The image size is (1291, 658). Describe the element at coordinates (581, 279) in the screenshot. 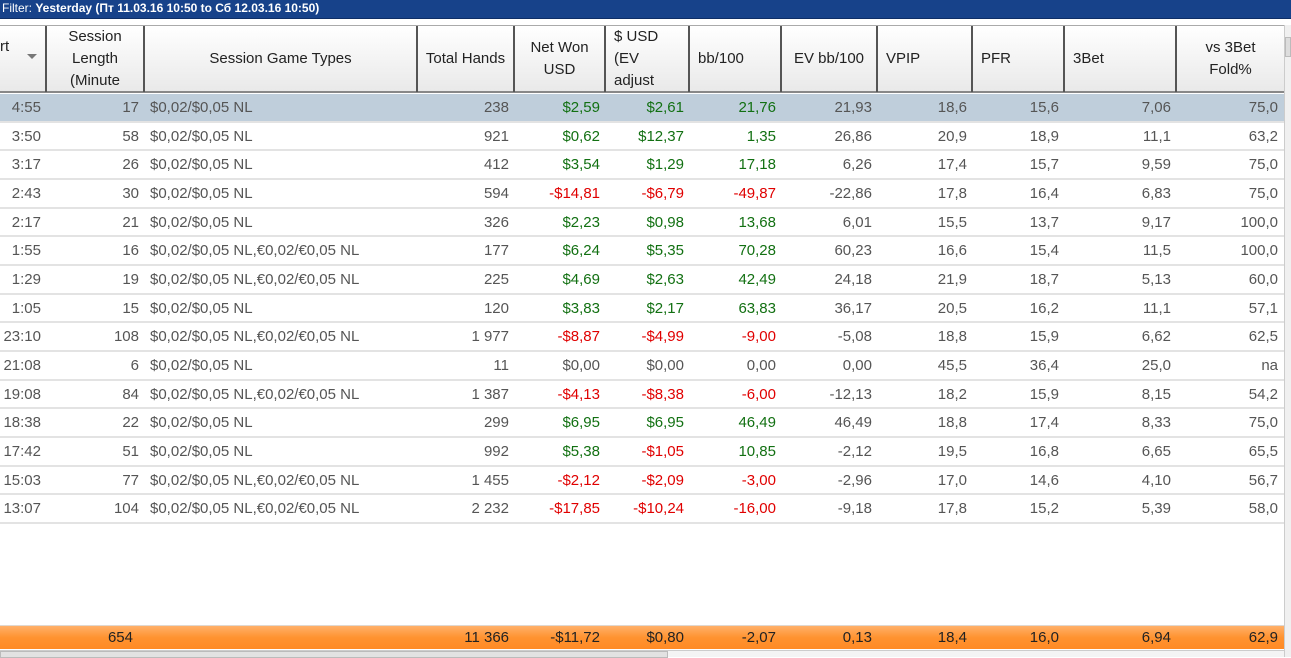

I see `cell-net-won: $4,69` at that location.